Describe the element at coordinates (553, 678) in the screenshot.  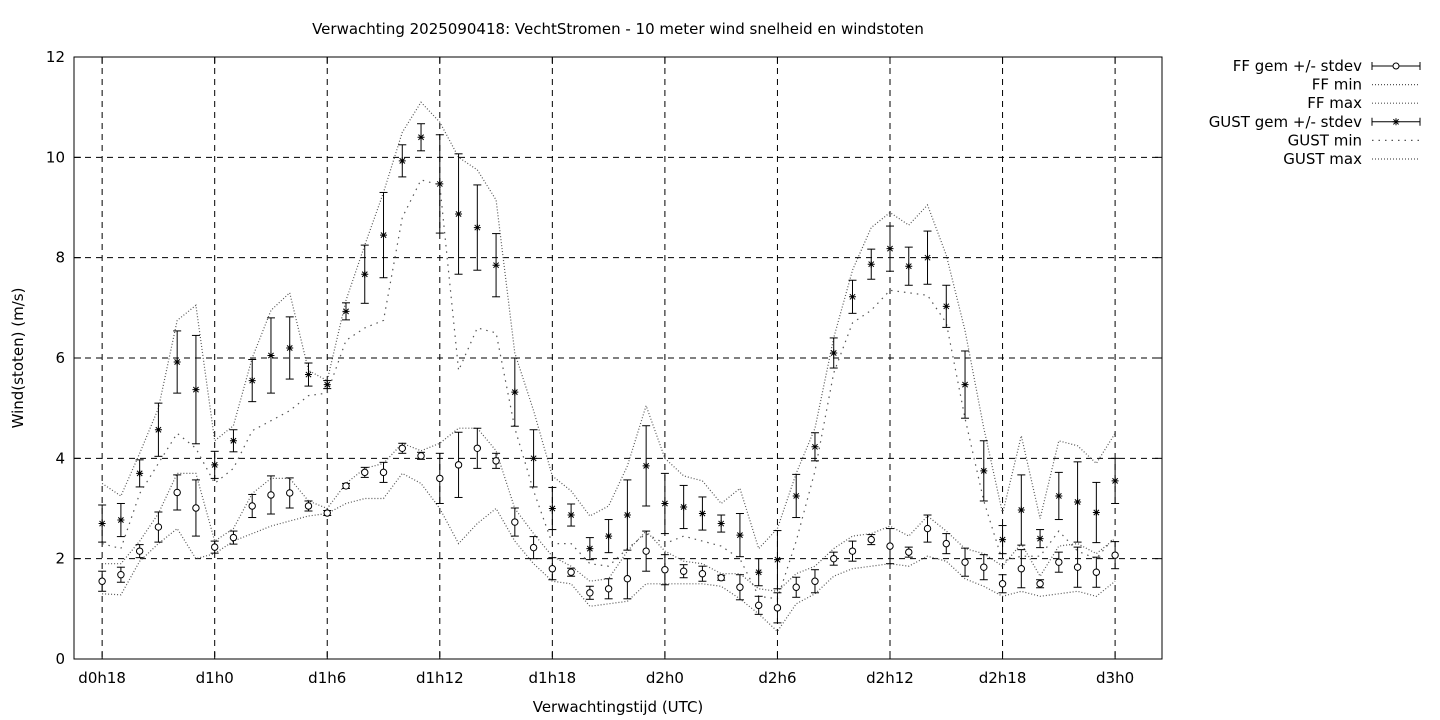
I see `x-tick-label: d1h18` at that location.